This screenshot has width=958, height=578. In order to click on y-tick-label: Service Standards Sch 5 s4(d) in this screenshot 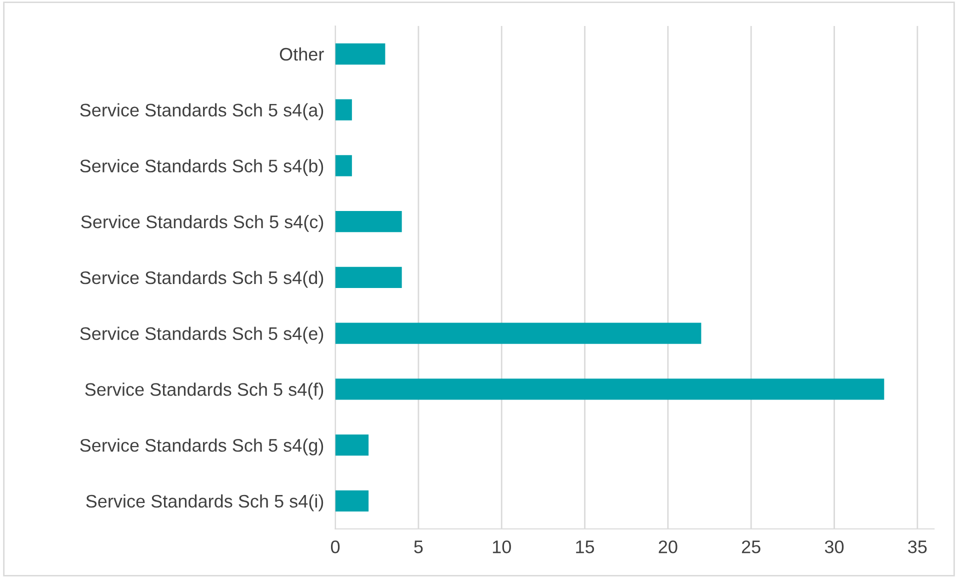, I will do `click(202, 279)`.